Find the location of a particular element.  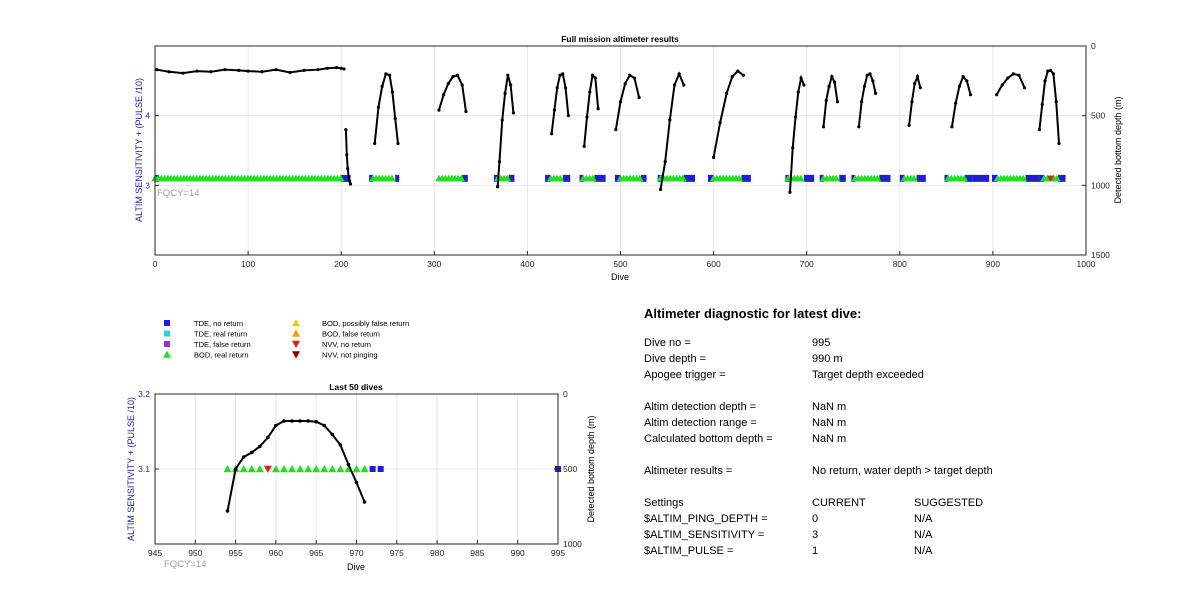

results-label: Altimeter results = is located at coordinates (688, 471).